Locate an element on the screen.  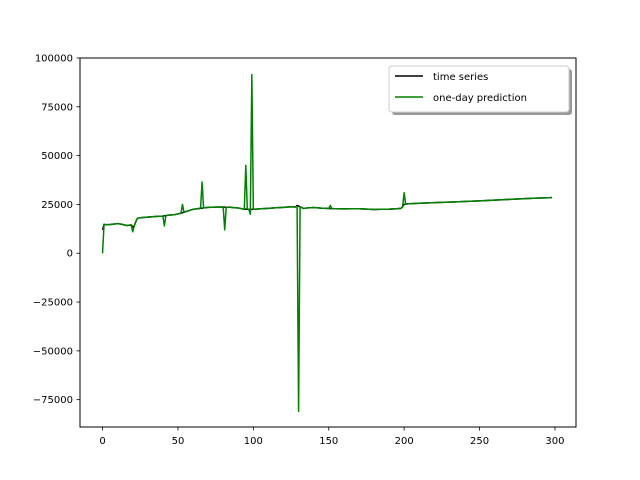
legend: time series one-day prediction is located at coordinates (480, 90).